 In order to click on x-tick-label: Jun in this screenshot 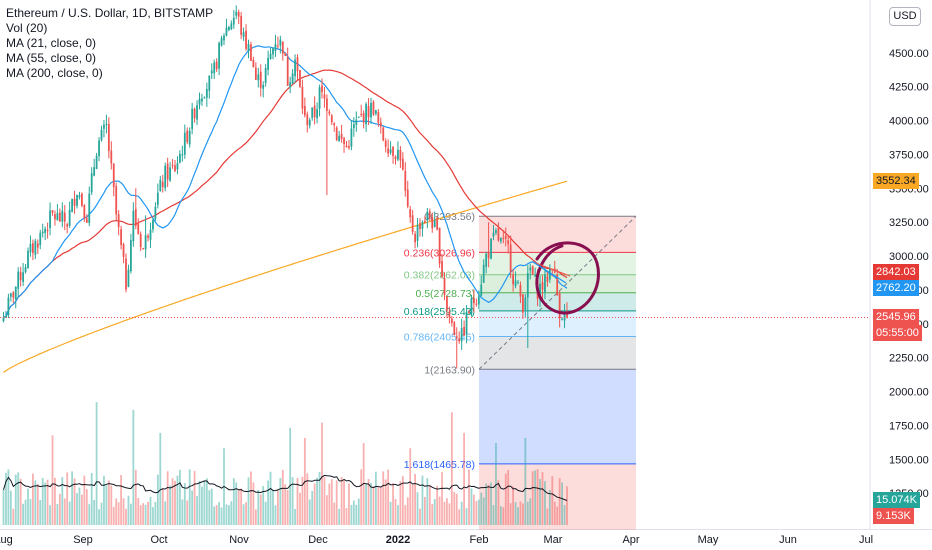, I will do `click(788, 540)`.